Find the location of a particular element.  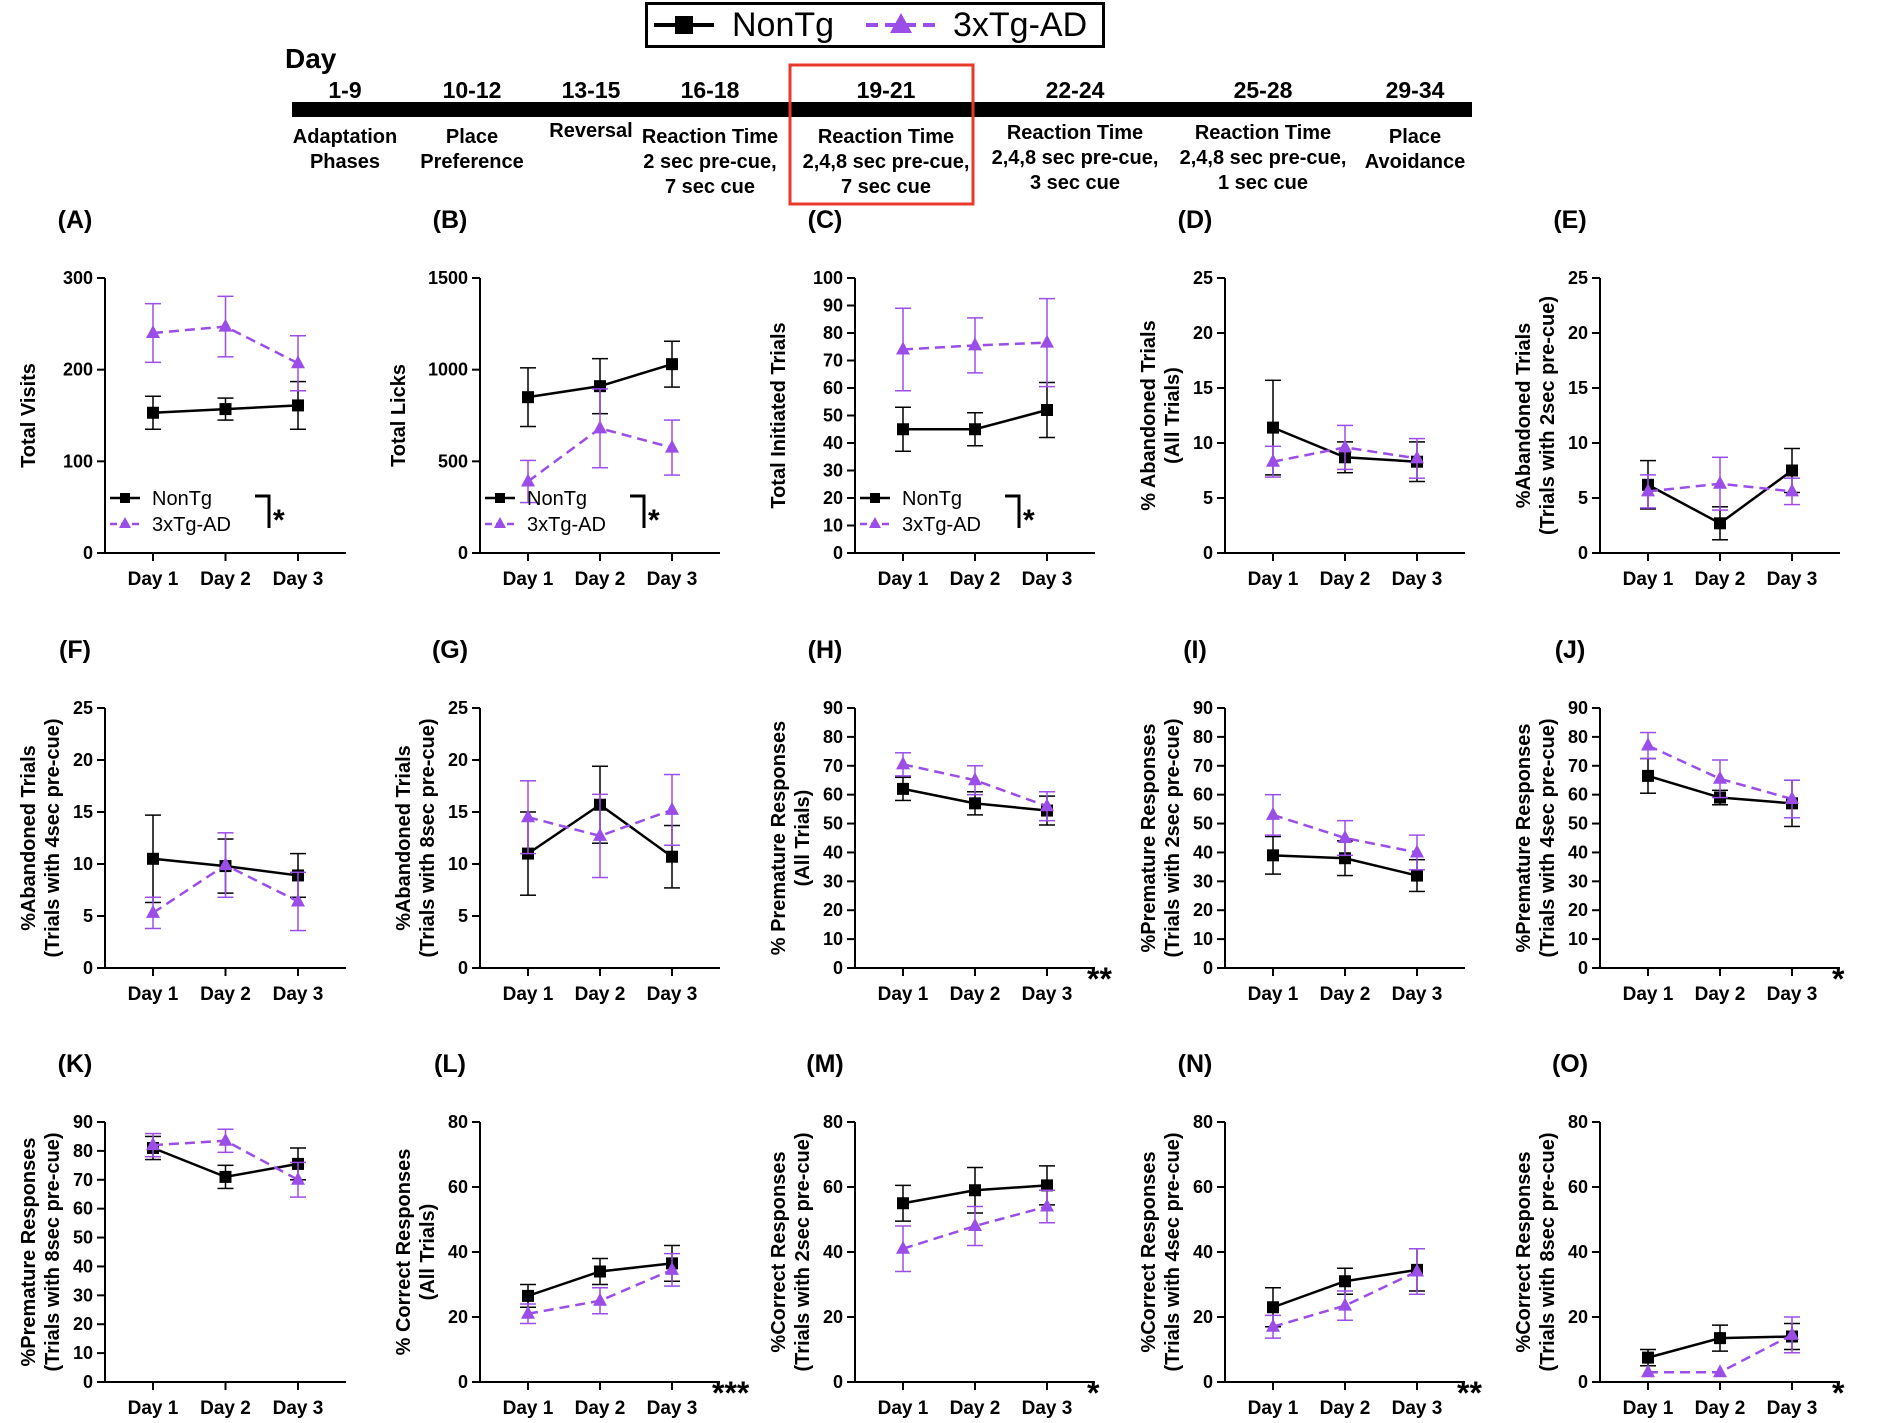

significance-marker: ** is located at coordinates (1469, 1393).